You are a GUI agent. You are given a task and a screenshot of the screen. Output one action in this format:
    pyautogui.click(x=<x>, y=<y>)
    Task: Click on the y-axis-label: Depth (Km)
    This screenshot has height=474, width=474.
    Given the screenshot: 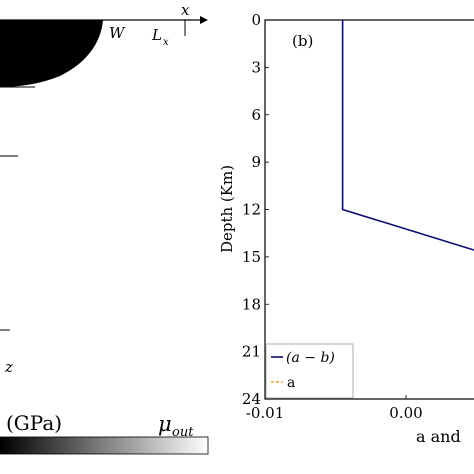 What is the action you would take?
    pyautogui.click(x=227, y=209)
    